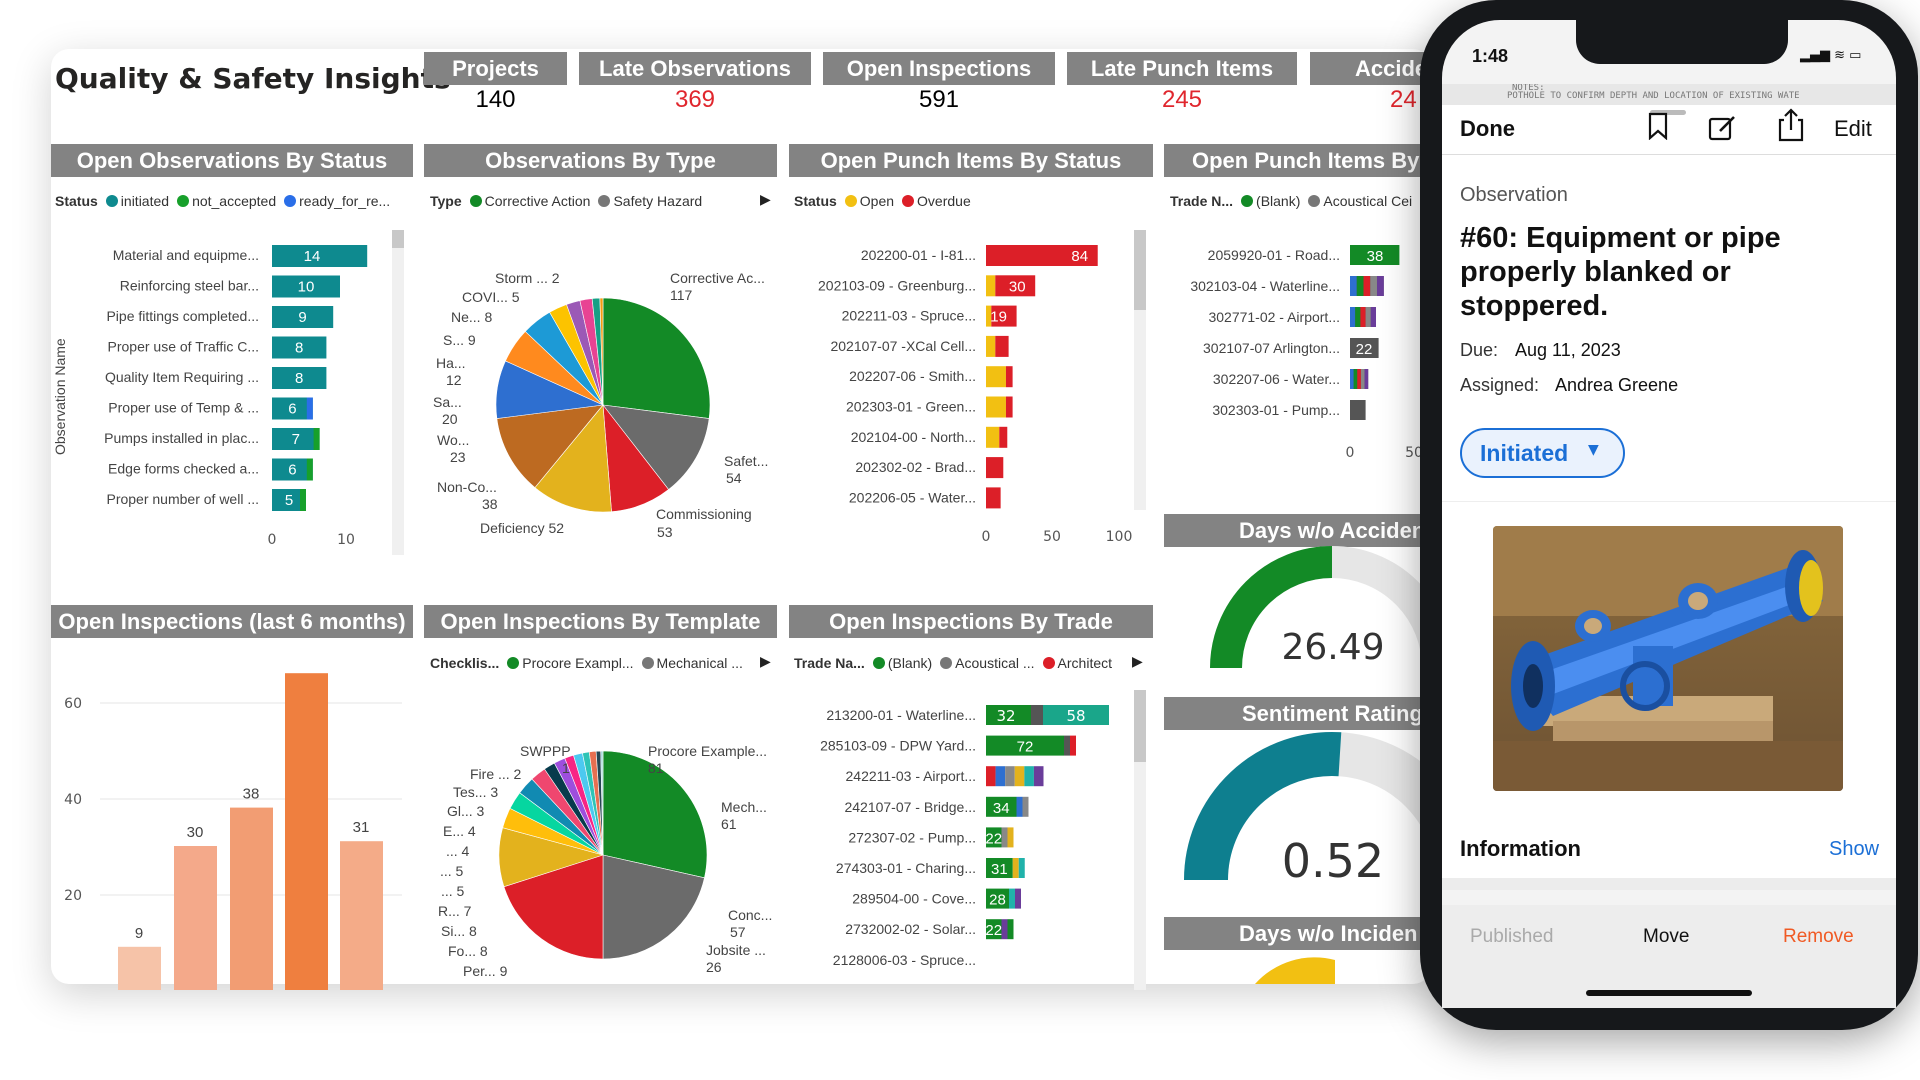 This screenshot has height=1080, width=1920. What do you see at coordinates (1005, 716) in the screenshot?
I see `data-label: 32` at bounding box center [1005, 716].